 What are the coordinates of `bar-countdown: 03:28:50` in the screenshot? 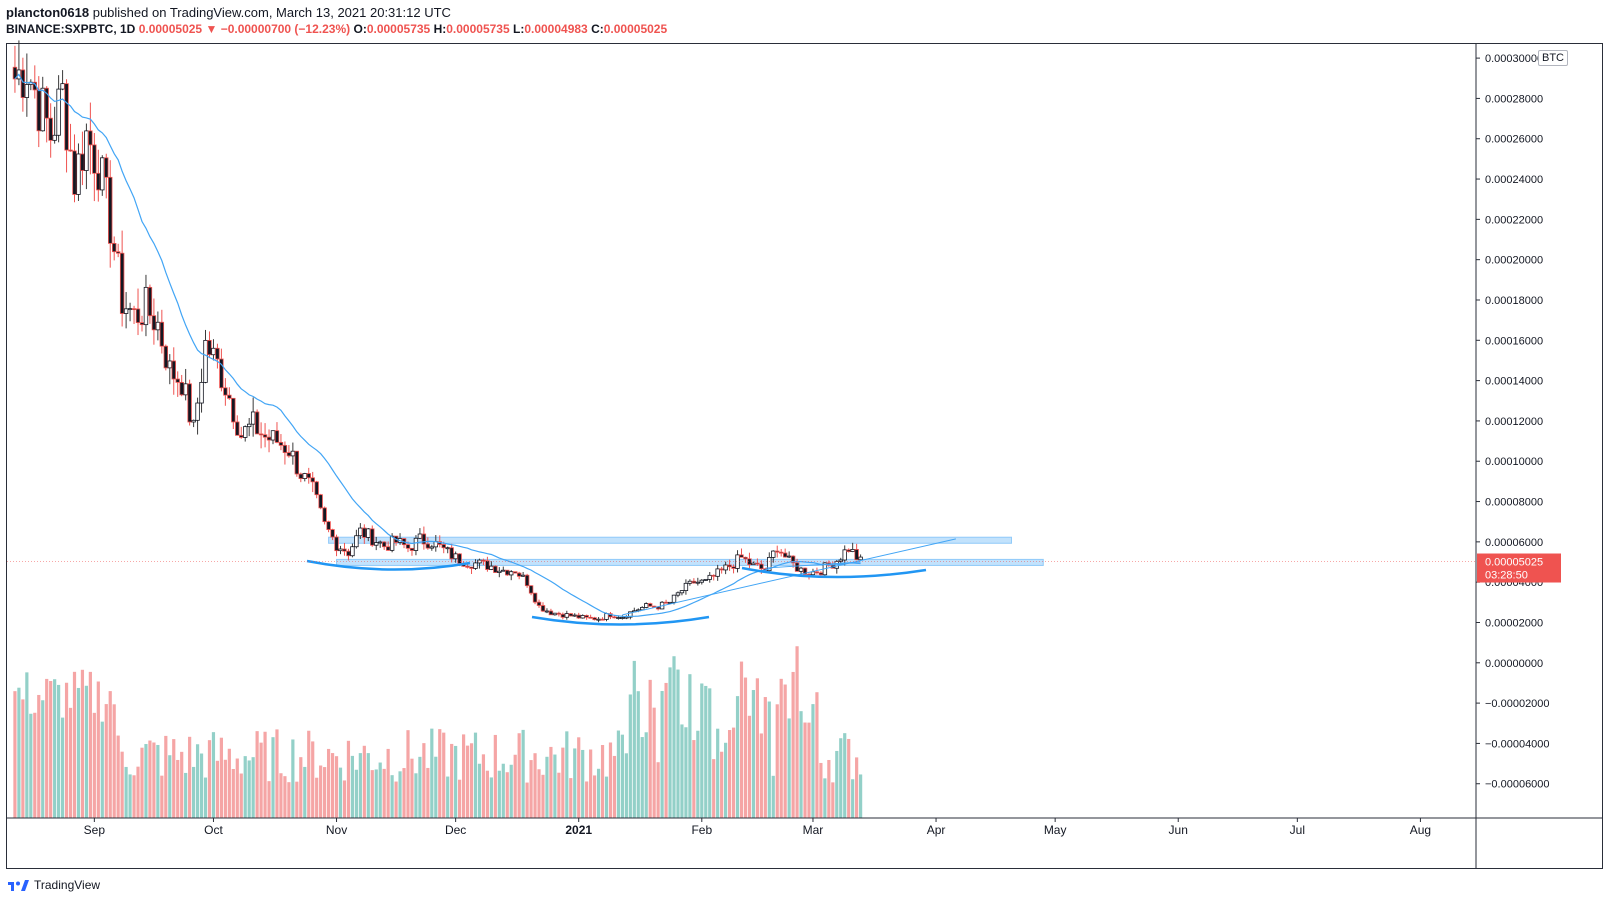 It's located at (1506, 576).